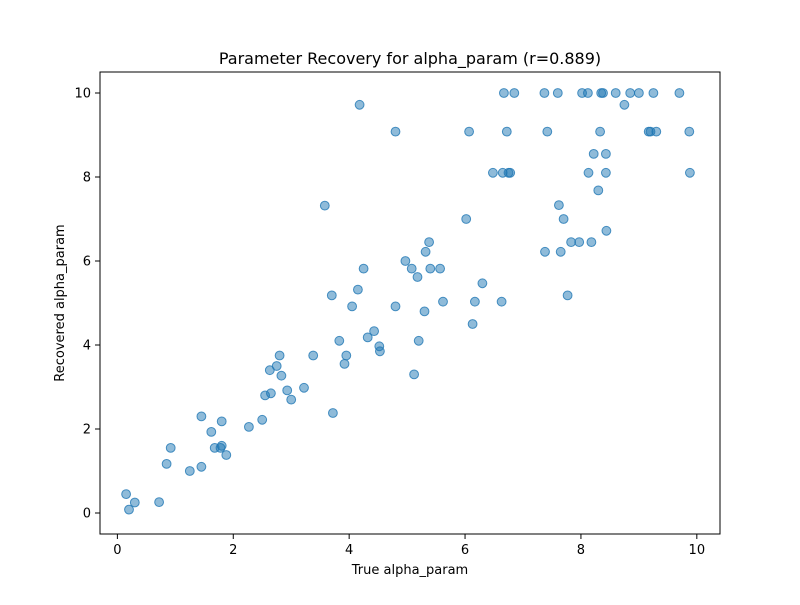 This screenshot has height=605, width=800. What do you see at coordinates (409, 570) in the screenshot?
I see `x-axis-label: True alpha_param` at bounding box center [409, 570].